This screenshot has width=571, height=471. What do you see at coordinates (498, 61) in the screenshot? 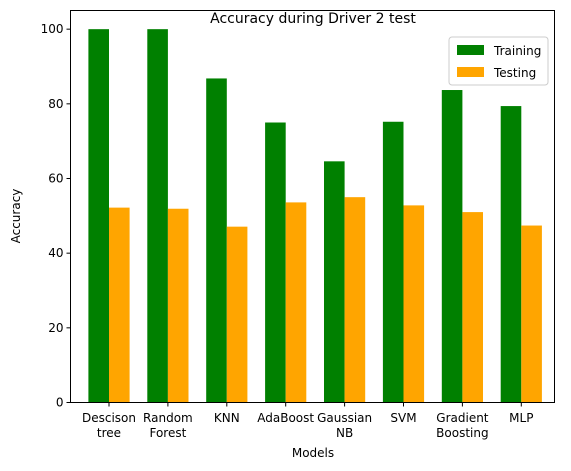
I see `legend: Training Testing` at bounding box center [498, 61].